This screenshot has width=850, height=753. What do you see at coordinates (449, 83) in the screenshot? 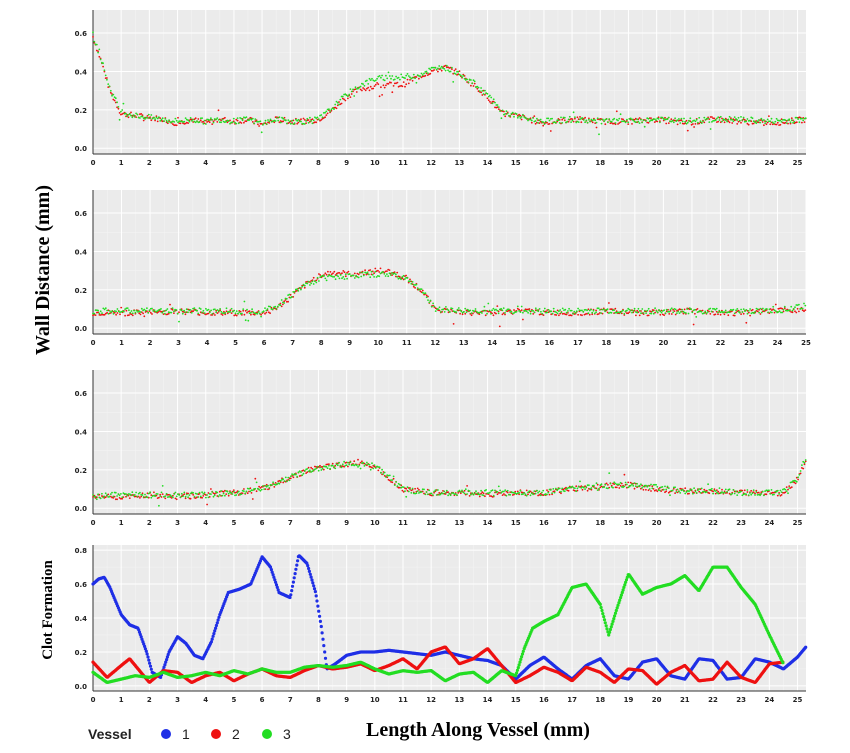
I see `series-green` at bounding box center [449, 83].